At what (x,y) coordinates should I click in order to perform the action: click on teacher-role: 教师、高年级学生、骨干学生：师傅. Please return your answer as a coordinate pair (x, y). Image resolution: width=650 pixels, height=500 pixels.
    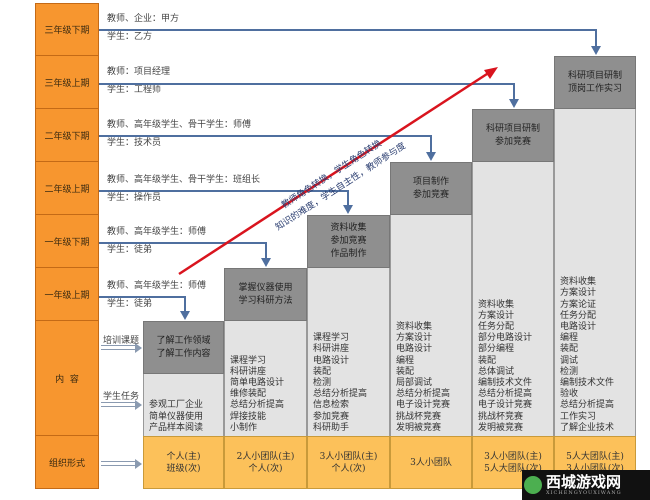
    Looking at the image, I should click on (179, 125).